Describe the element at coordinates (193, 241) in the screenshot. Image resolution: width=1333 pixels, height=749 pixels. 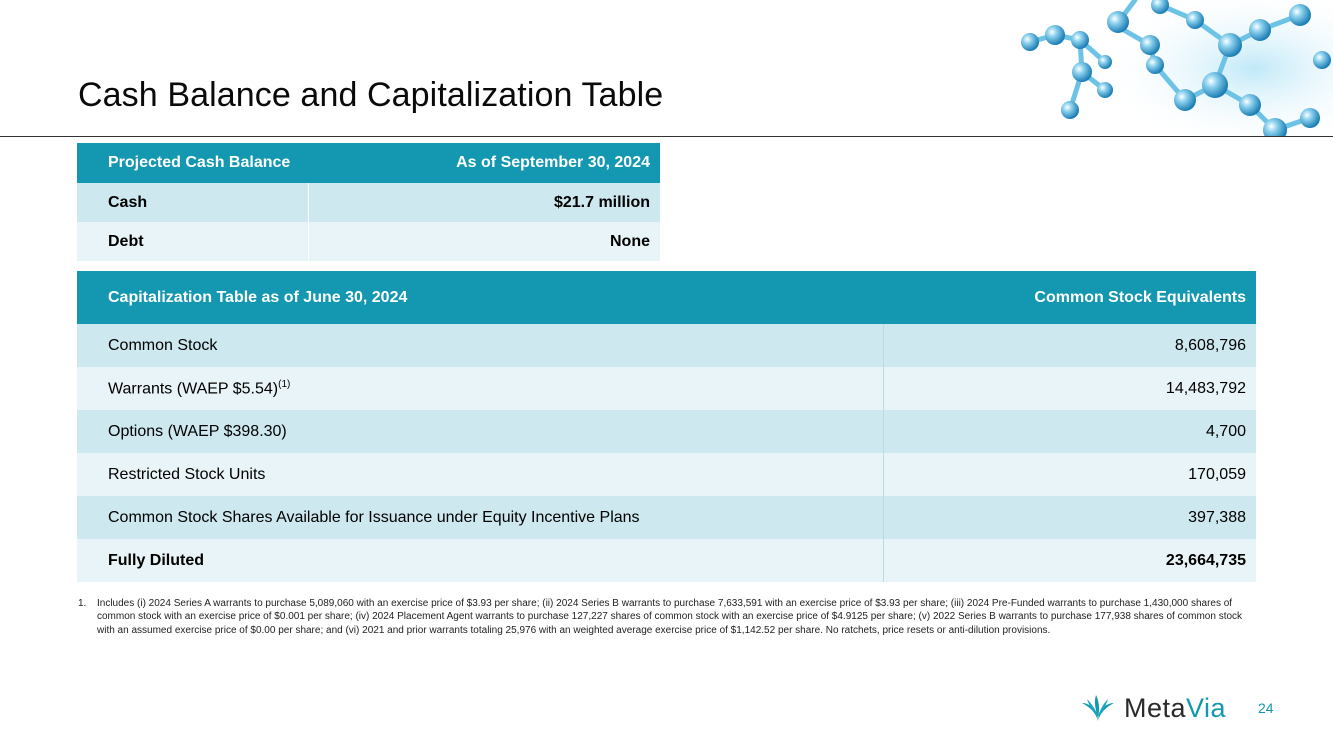
I see `debt-row-label: Debt` at that location.